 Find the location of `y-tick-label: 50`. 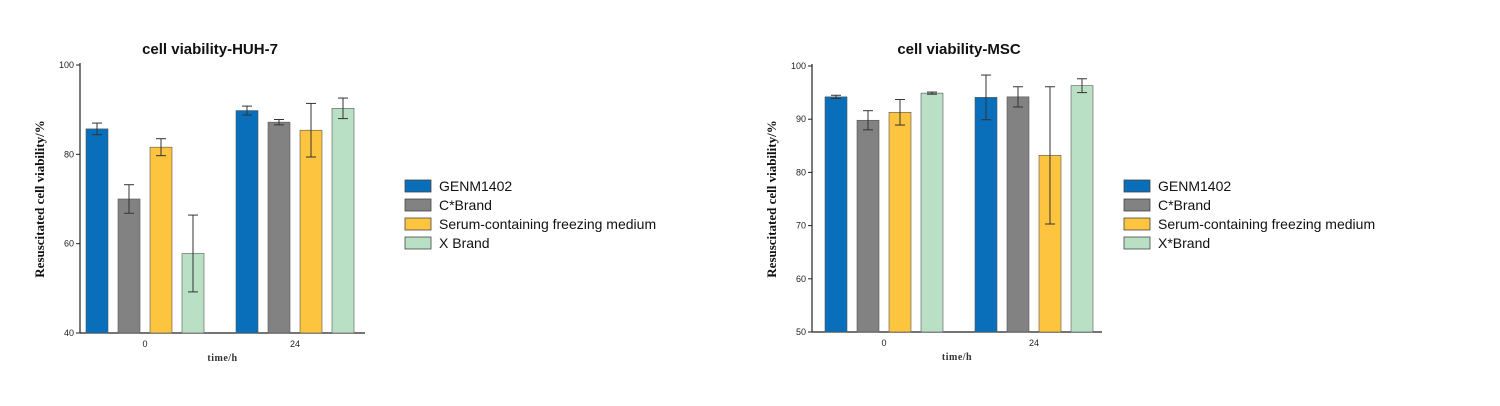

y-tick-label: 50 is located at coordinates (801, 332).